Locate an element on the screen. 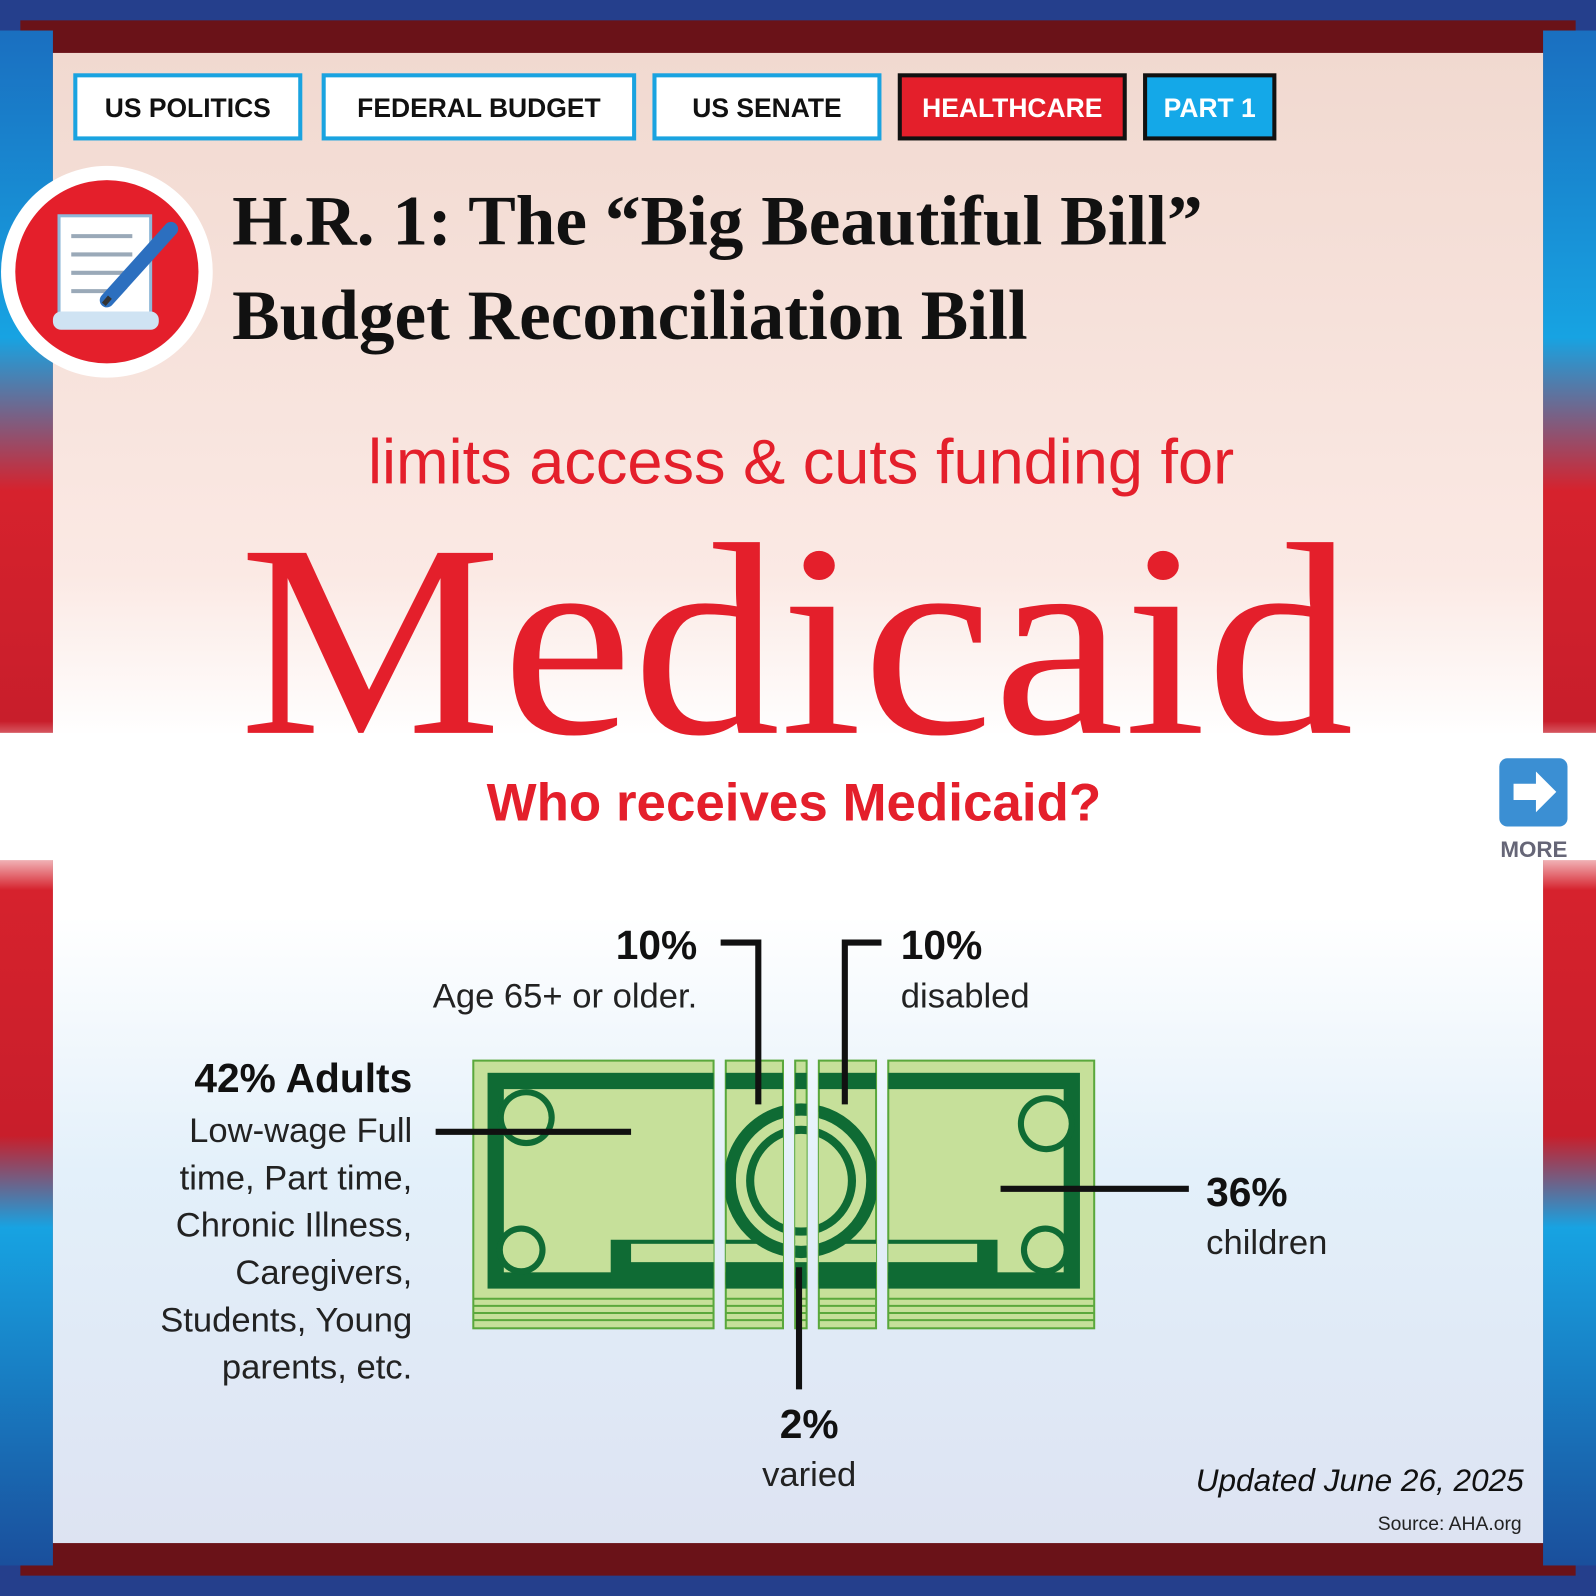 The width and height of the screenshot is (1596, 1596). category-label: parents, etc. is located at coordinates (317, 1368).